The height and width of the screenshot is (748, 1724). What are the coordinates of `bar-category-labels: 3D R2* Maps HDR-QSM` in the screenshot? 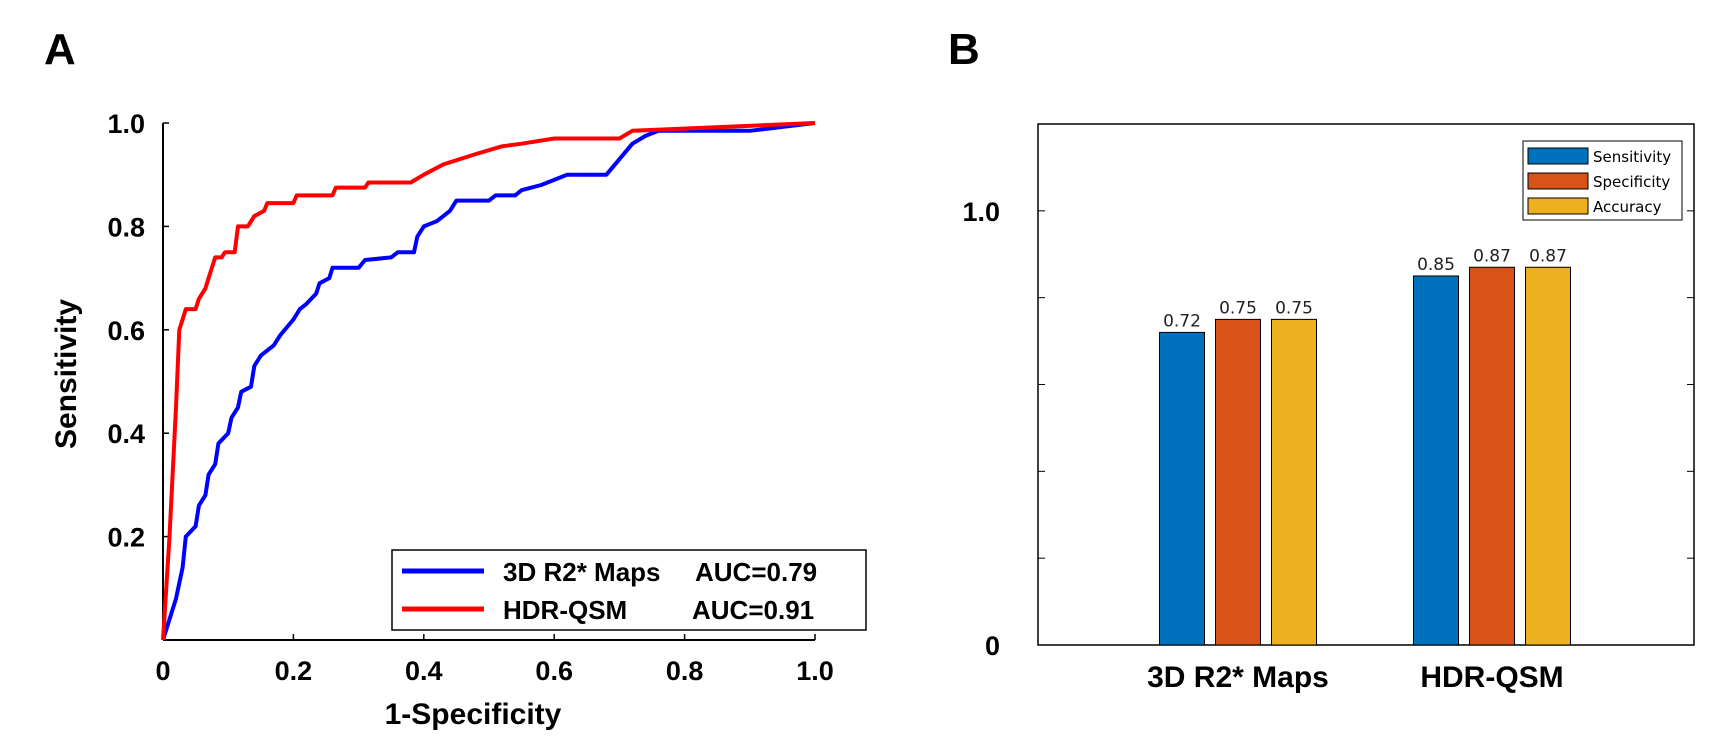 It's located at (1355, 677).